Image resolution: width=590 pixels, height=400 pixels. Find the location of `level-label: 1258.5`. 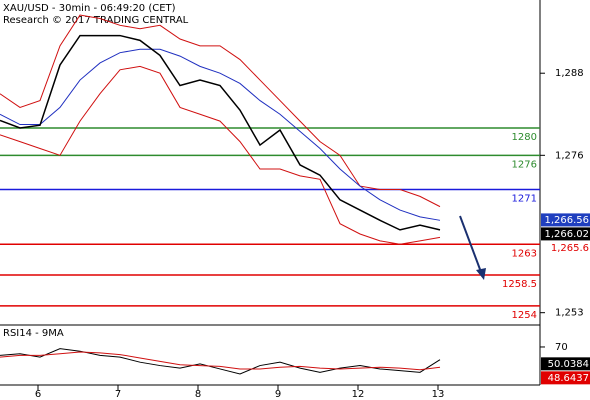

level-label: 1258.5 is located at coordinates (519, 284).